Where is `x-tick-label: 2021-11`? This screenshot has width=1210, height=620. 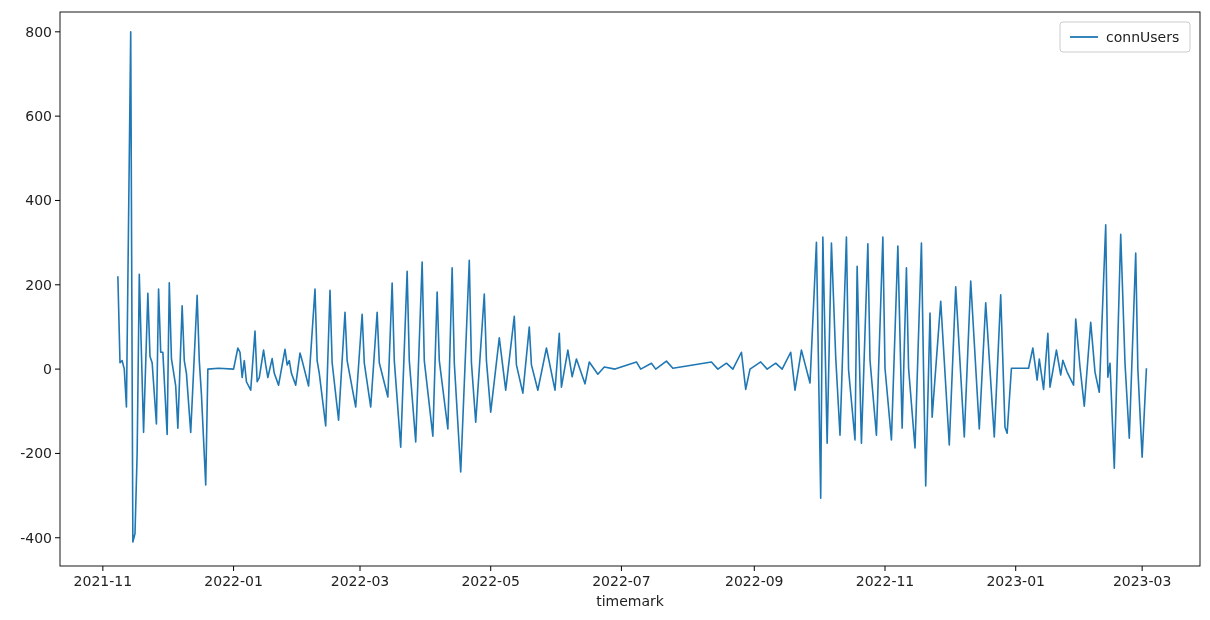 x-tick-label: 2021-11 is located at coordinates (103, 581).